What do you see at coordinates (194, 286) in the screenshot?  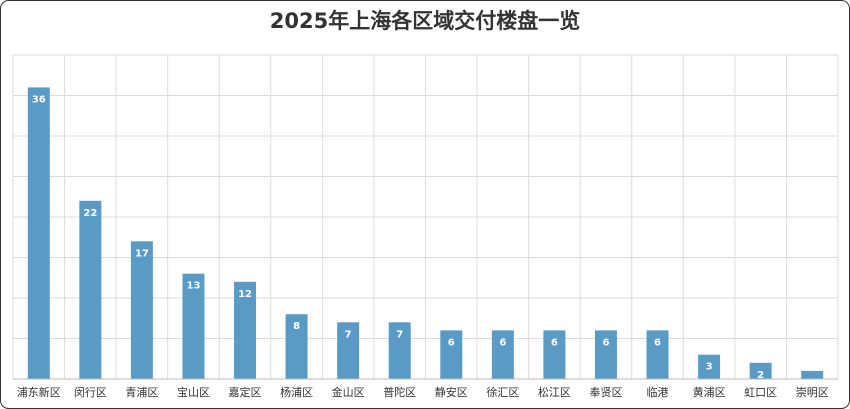 I see `value-label: 13` at bounding box center [194, 286].